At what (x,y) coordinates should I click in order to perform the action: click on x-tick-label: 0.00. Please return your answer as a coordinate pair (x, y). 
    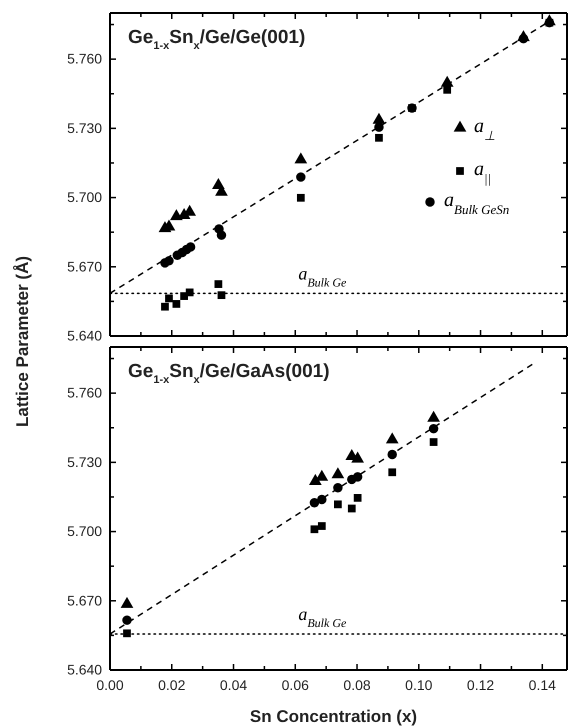
    Looking at the image, I should click on (110, 684).